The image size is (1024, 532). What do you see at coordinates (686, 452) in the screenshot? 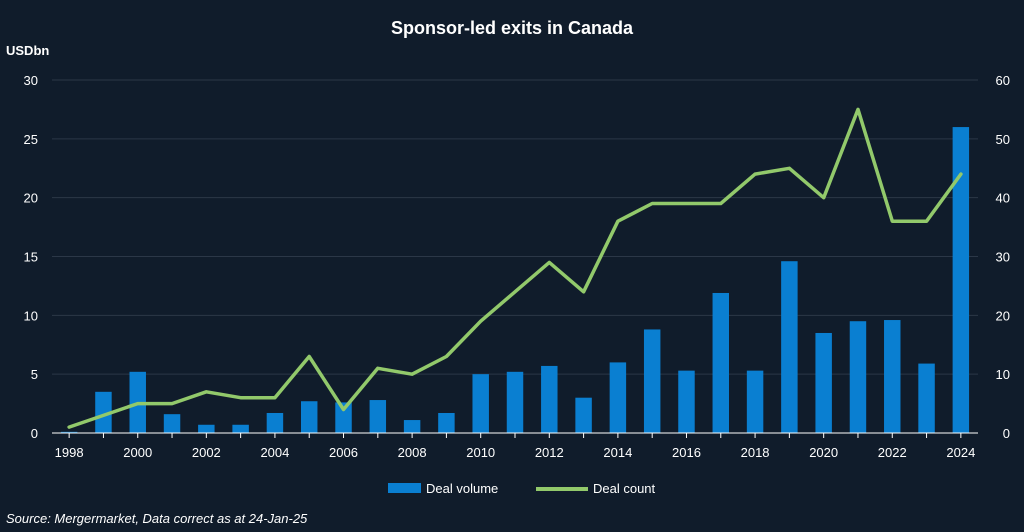
I see `x-tick-label: 2016` at bounding box center [686, 452].